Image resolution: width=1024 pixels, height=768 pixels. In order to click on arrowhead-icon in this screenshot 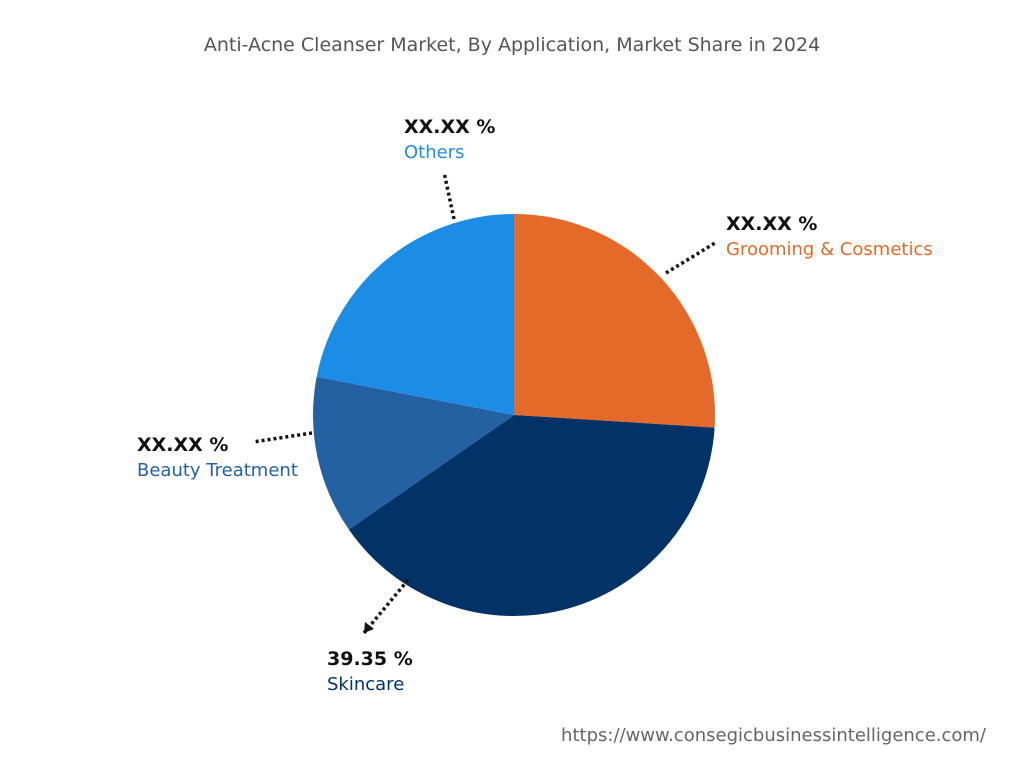, I will do `click(369, 627)`.